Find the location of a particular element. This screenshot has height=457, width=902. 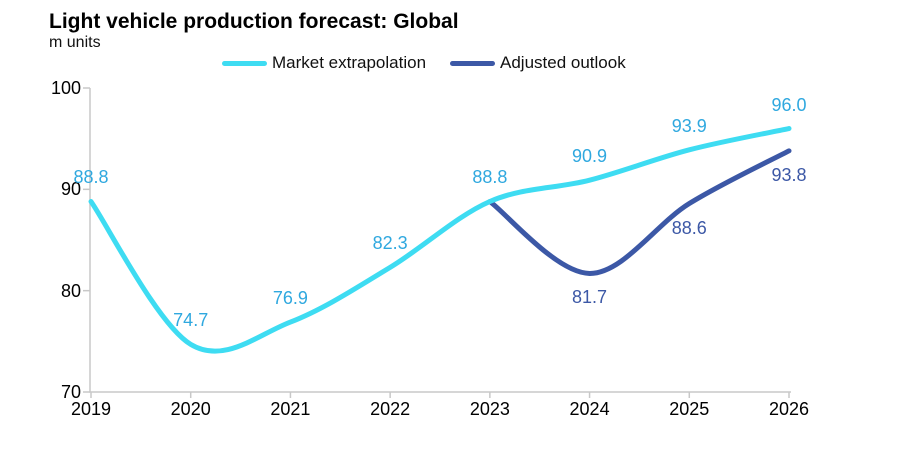

series-line-adjusted-outlook is located at coordinates (639, 212).